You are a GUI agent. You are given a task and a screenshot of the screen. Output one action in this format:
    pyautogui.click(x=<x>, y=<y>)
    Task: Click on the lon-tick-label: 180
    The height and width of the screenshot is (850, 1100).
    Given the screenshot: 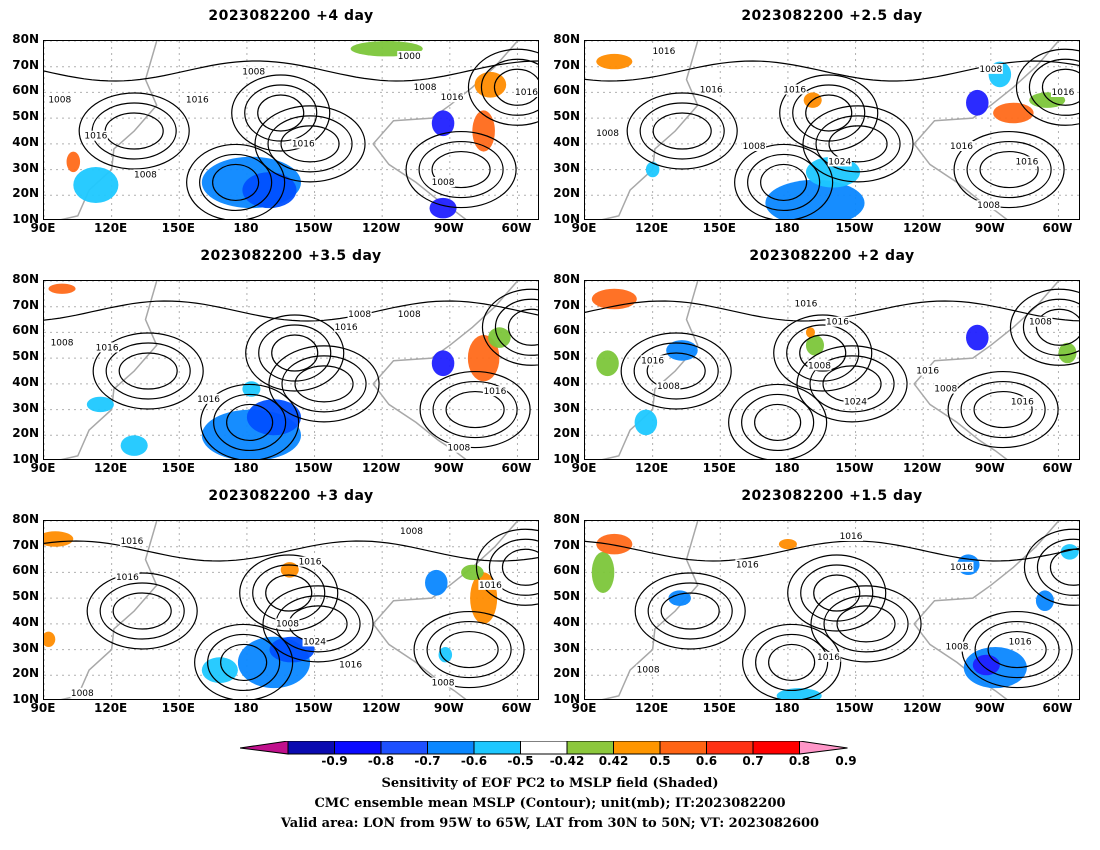 What is the action you would take?
    pyautogui.click(x=246, y=708)
    